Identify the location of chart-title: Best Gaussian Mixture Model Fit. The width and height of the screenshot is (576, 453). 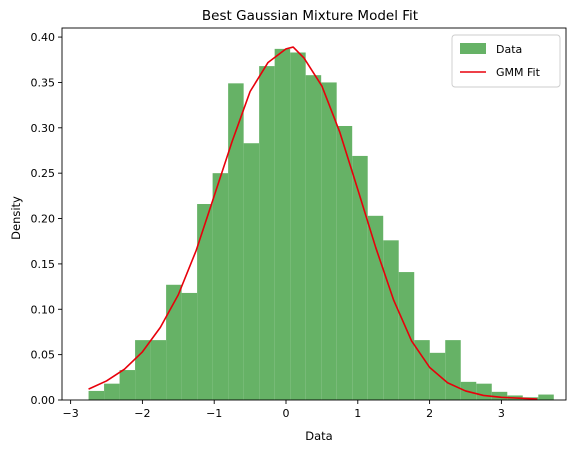
(310, 16).